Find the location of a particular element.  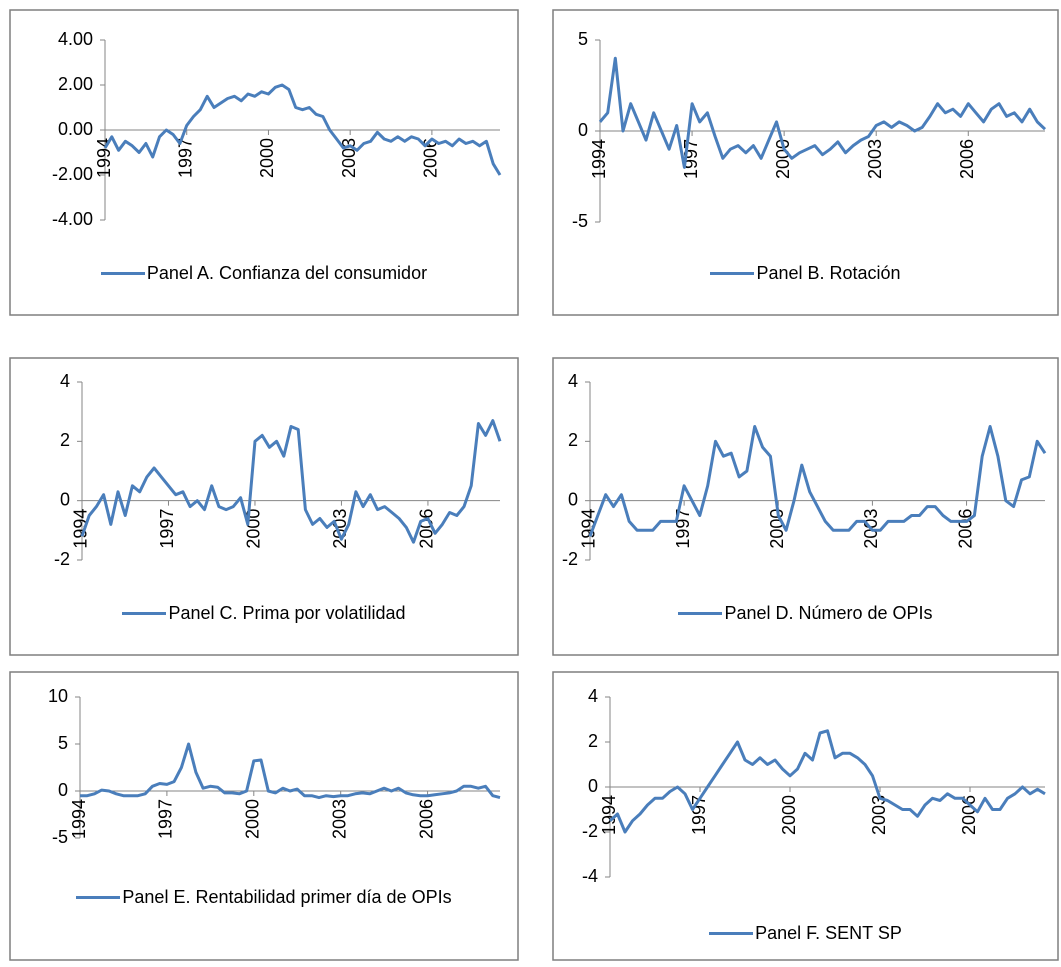

legend: Panel B. Rotación is located at coordinates (805, 273).